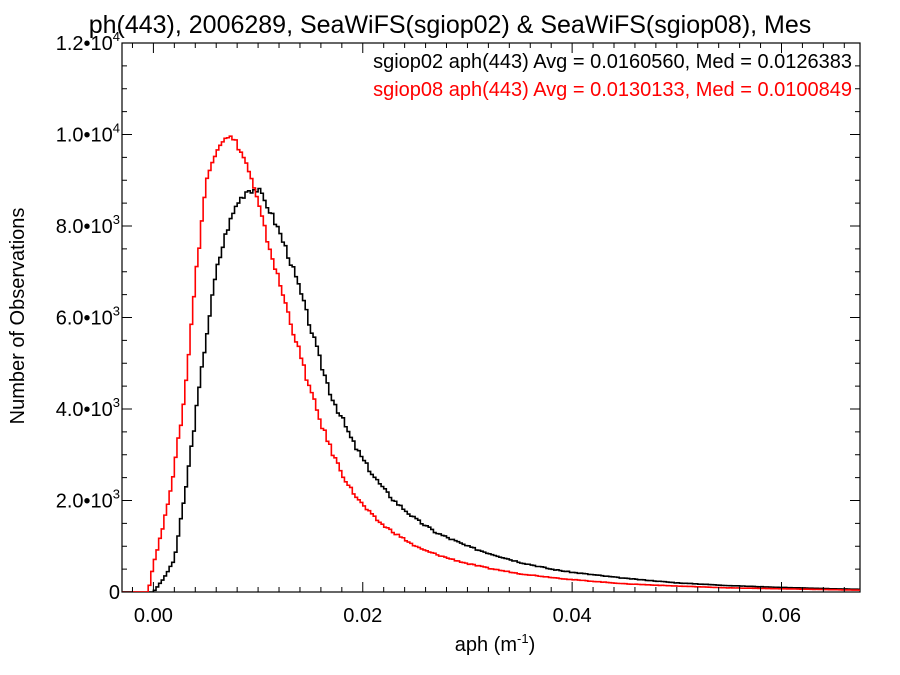 This screenshot has height=675, width=900. I want to click on y-tick-label: 0, so click(114, 593).